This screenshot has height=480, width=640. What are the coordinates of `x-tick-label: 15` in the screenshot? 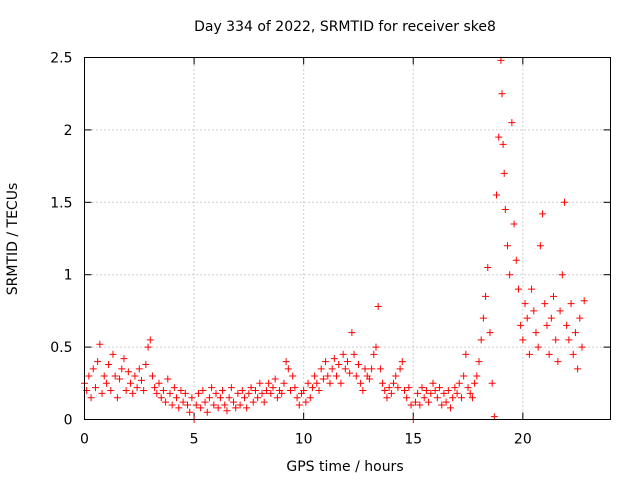 It's located at (413, 440).